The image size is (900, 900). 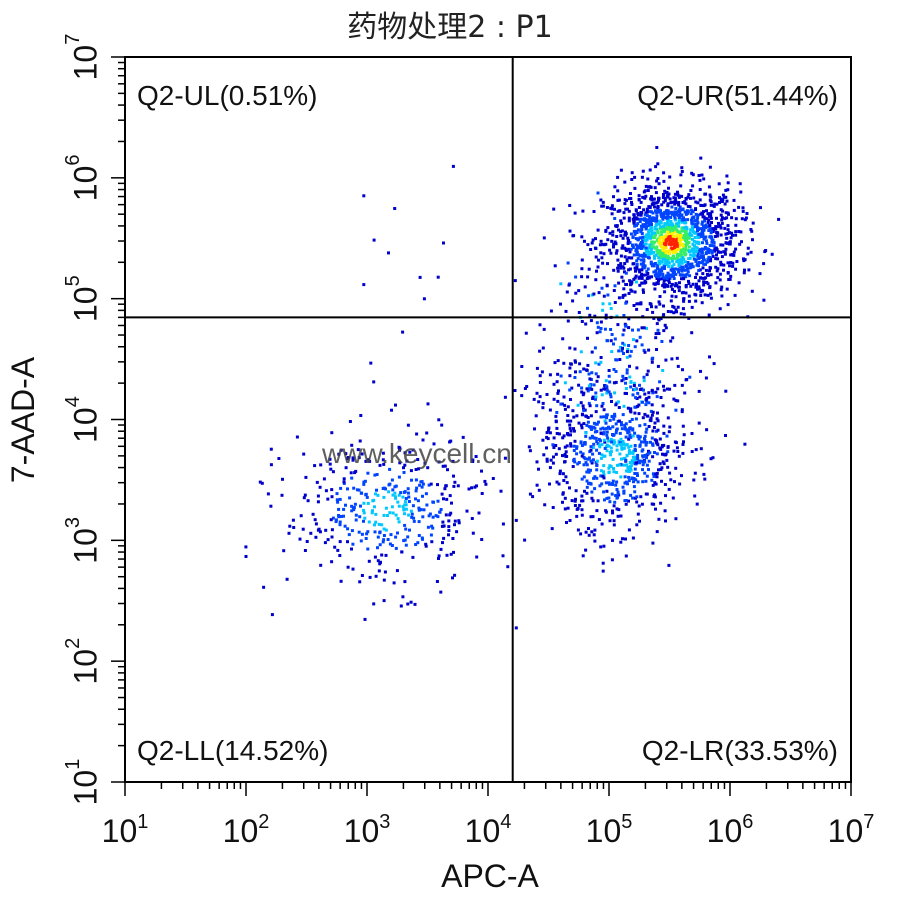 I want to click on chart-title: 药物处理2 : P1, so click(x=450, y=27).